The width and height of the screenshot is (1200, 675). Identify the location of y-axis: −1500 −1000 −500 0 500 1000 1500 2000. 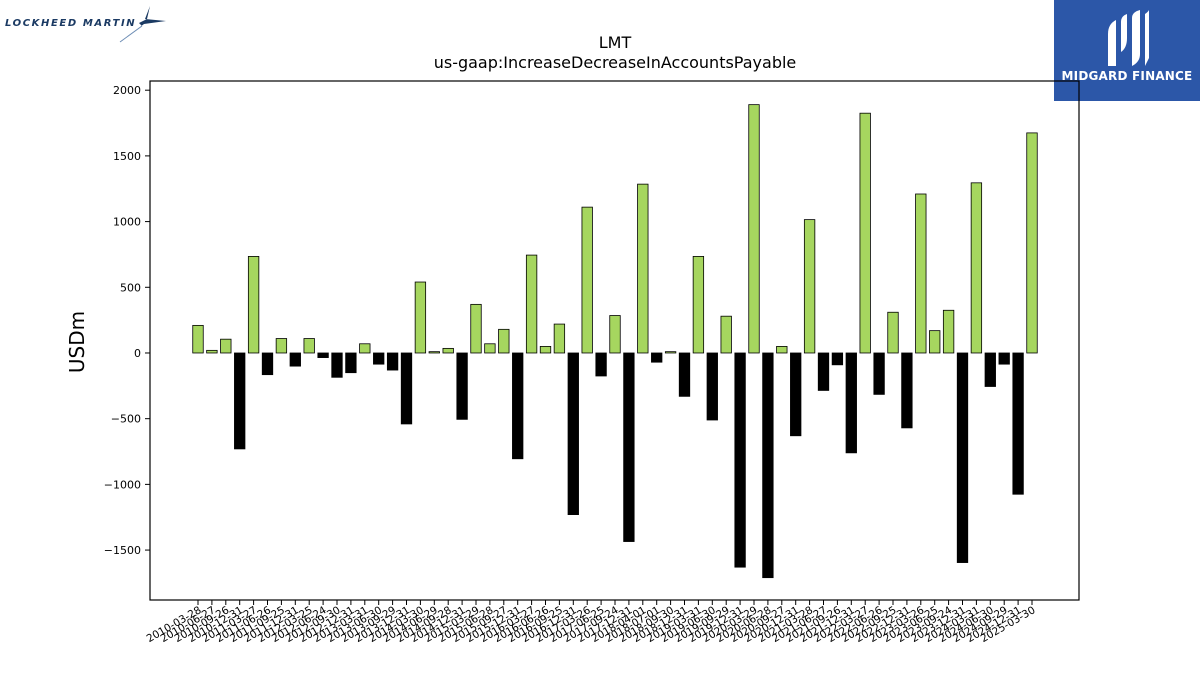
(127, 320).